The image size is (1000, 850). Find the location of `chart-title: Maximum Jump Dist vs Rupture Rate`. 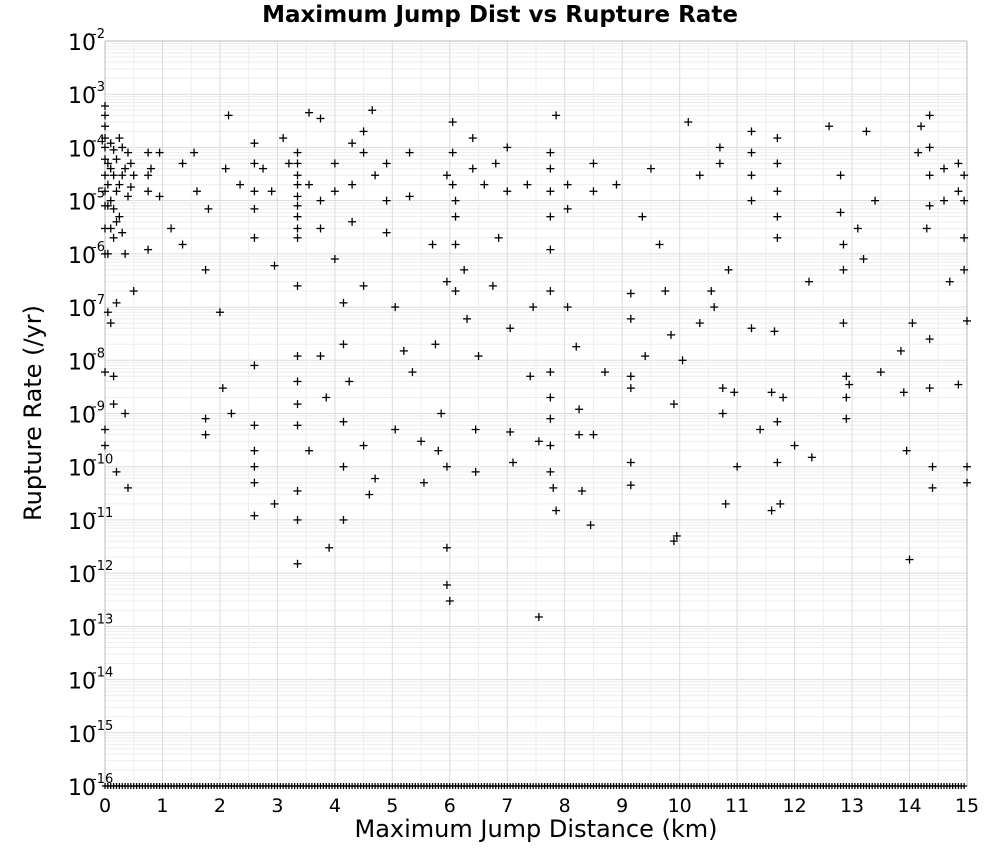

chart-title: Maximum Jump Dist vs Rupture Rate is located at coordinates (500, 15).